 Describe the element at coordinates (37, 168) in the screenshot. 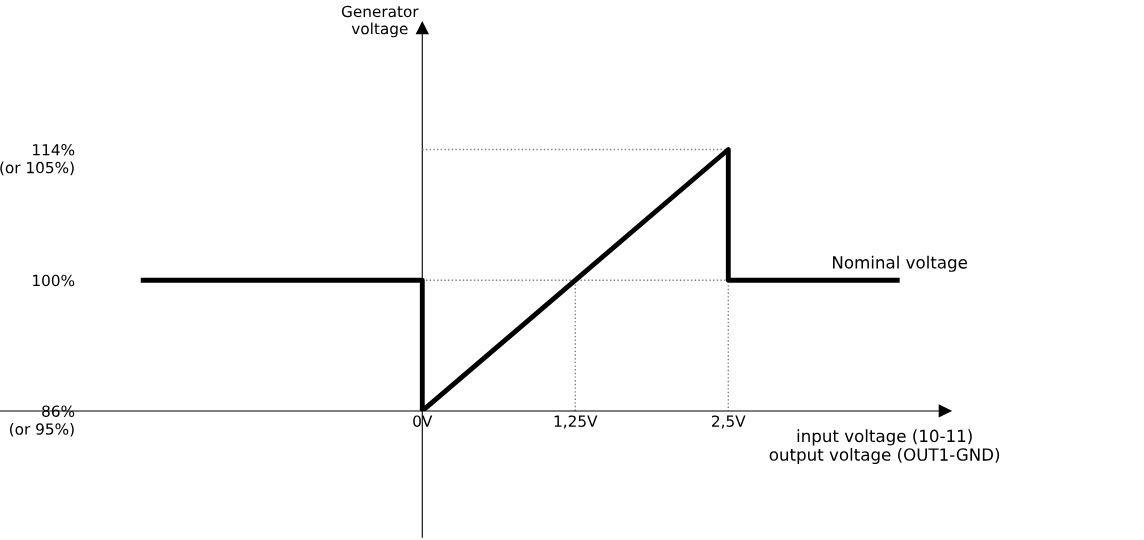

I see `annotation: (or 105%)` at that location.